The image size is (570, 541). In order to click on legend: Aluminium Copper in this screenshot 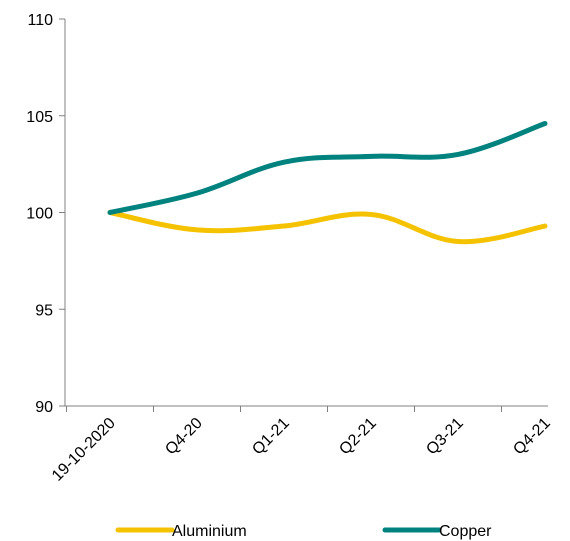, I will do `click(303, 531)`.